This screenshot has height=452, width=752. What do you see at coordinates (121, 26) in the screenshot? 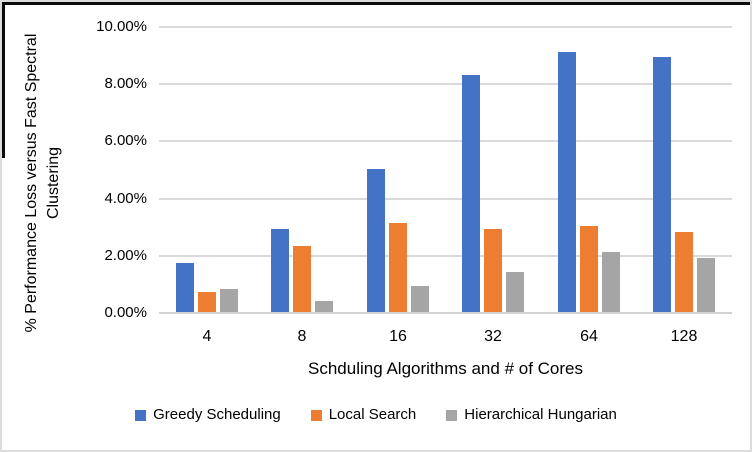
I see `y-tick-label-10pct: 10.00%` at bounding box center [121, 26].